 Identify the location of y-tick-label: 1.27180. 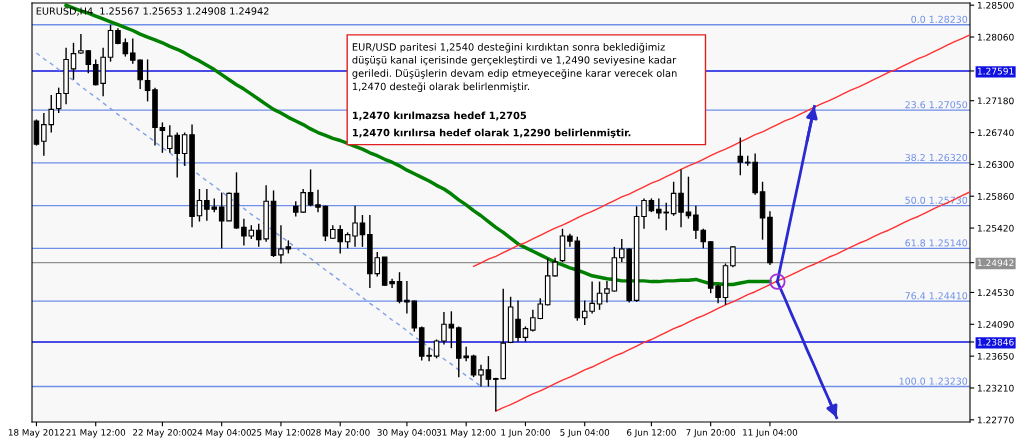
(995, 101).